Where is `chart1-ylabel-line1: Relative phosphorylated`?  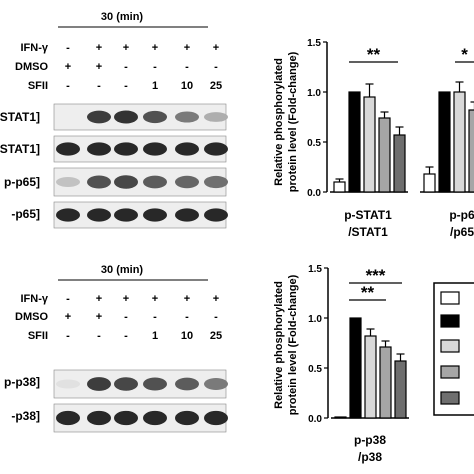
chart1-ylabel-line1: Relative phosphorylated is located at coordinates (279, 122).